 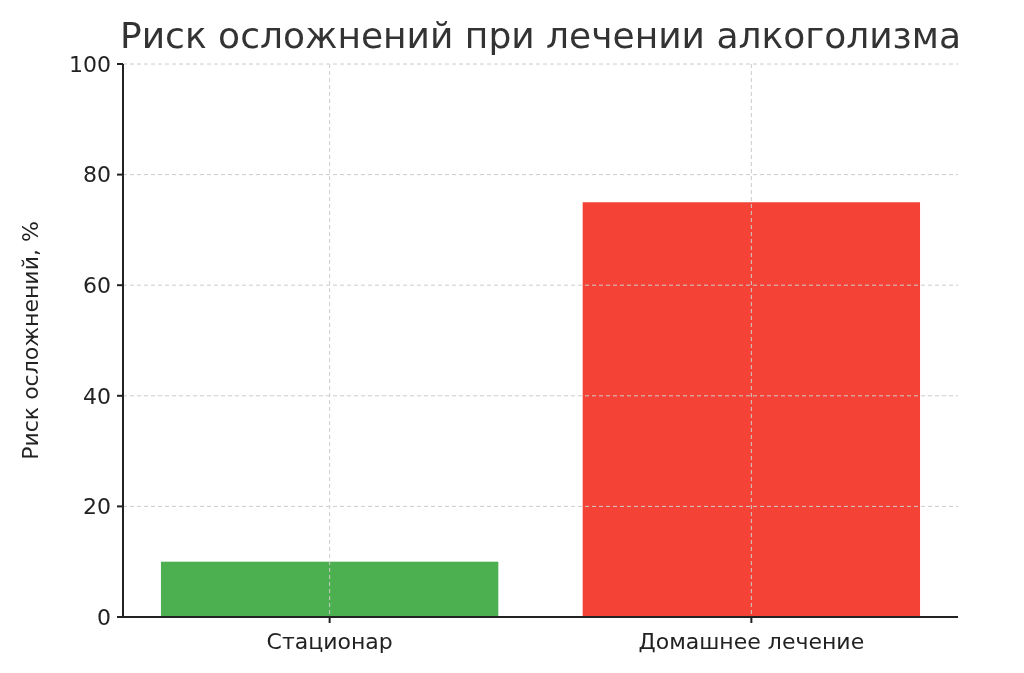 What do you see at coordinates (104, 617) in the screenshot?
I see `y-tick-label: 0` at bounding box center [104, 617].